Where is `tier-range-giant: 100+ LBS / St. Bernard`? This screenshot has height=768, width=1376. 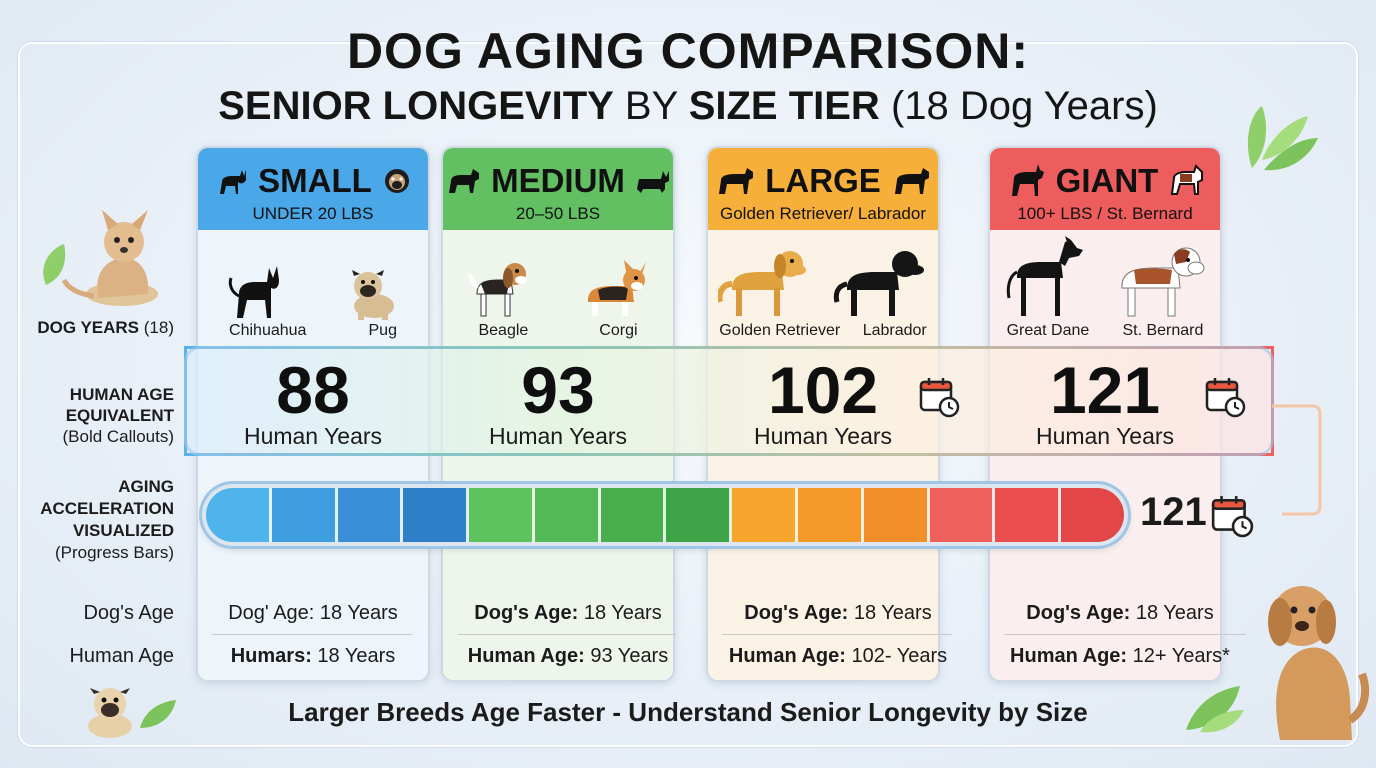 tier-range-giant: 100+ LBS / St. Bernard is located at coordinates (1105, 213).